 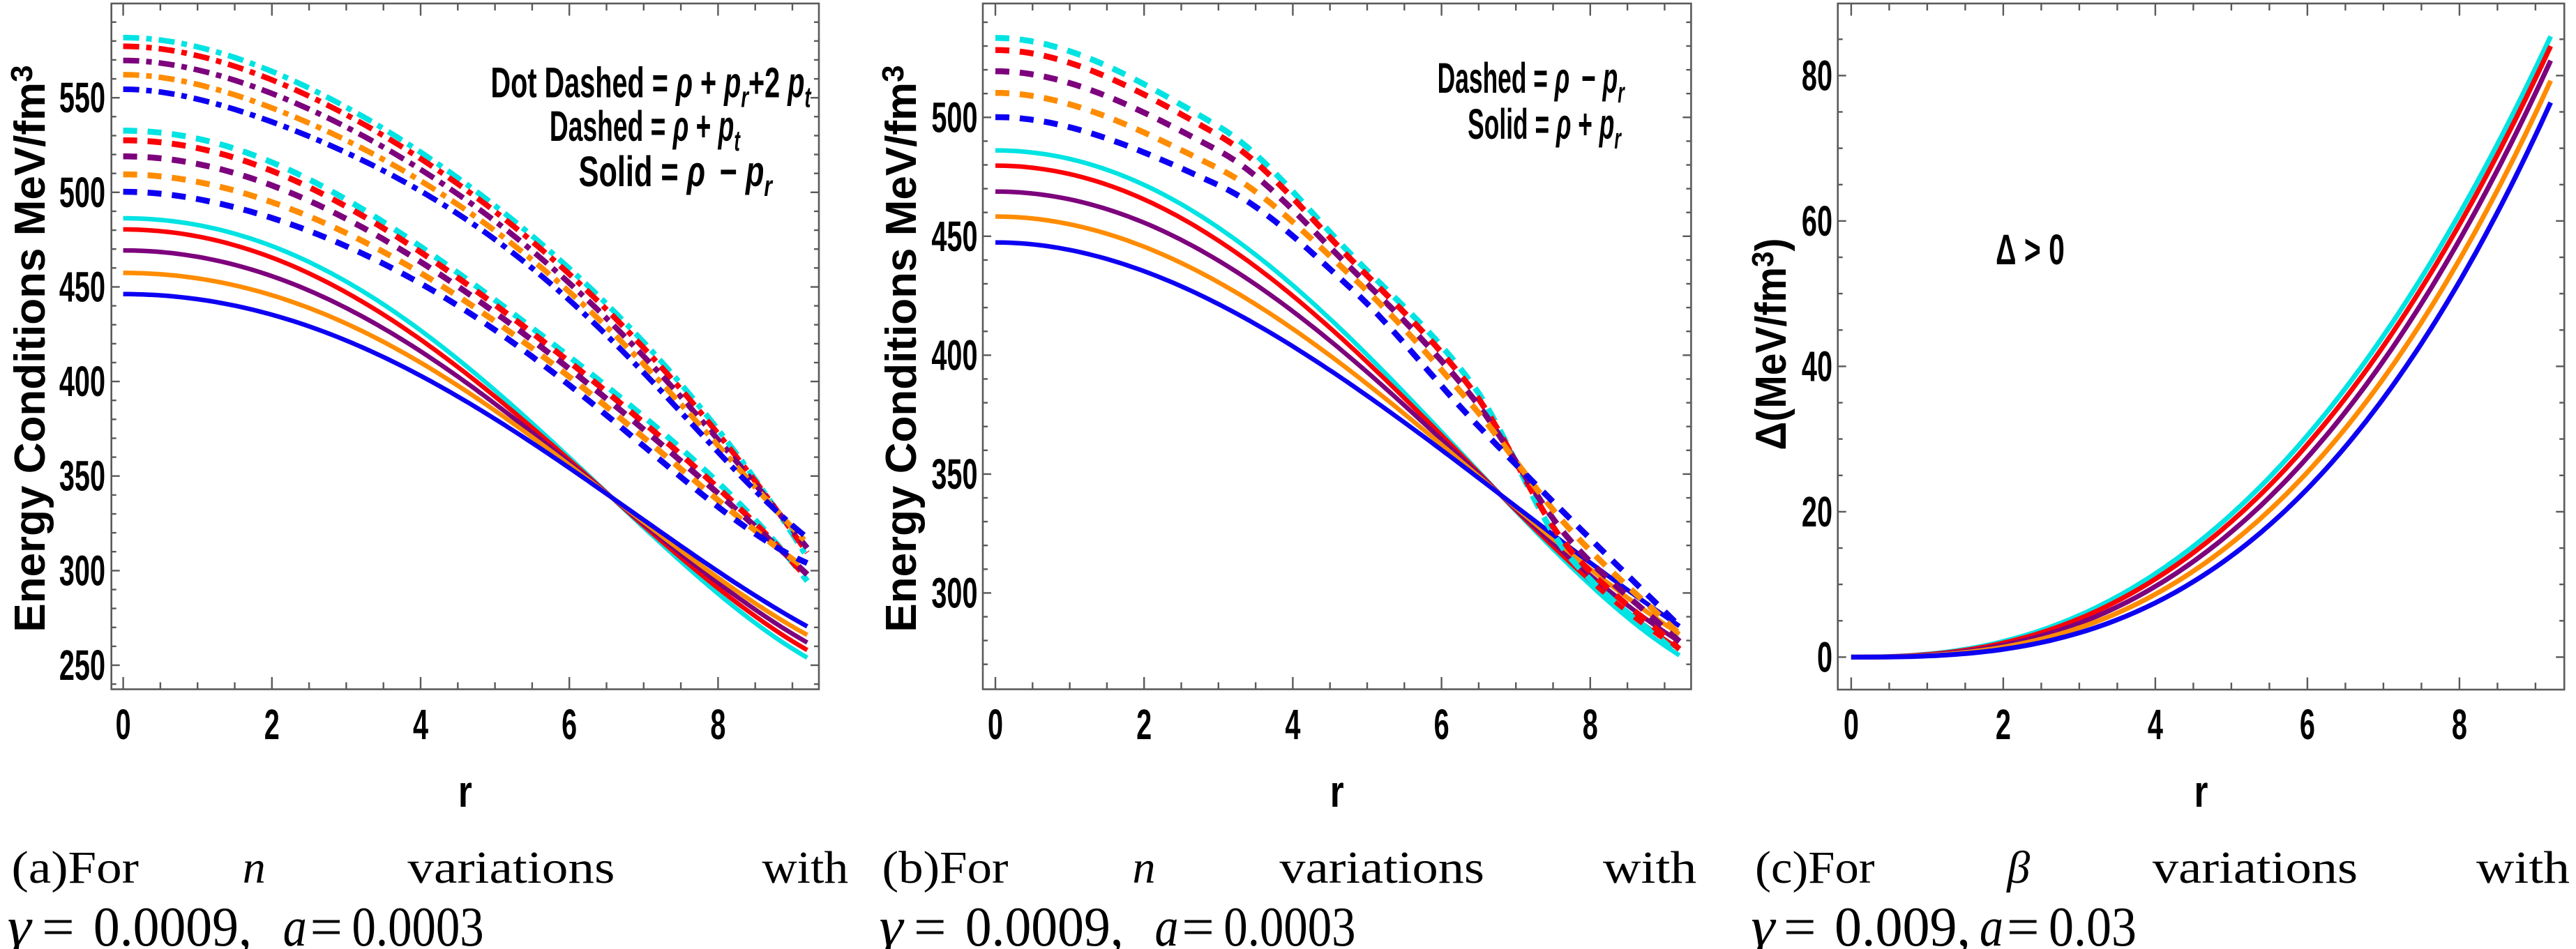 I want to click on svg-text: 250, so click(x=82, y=665).